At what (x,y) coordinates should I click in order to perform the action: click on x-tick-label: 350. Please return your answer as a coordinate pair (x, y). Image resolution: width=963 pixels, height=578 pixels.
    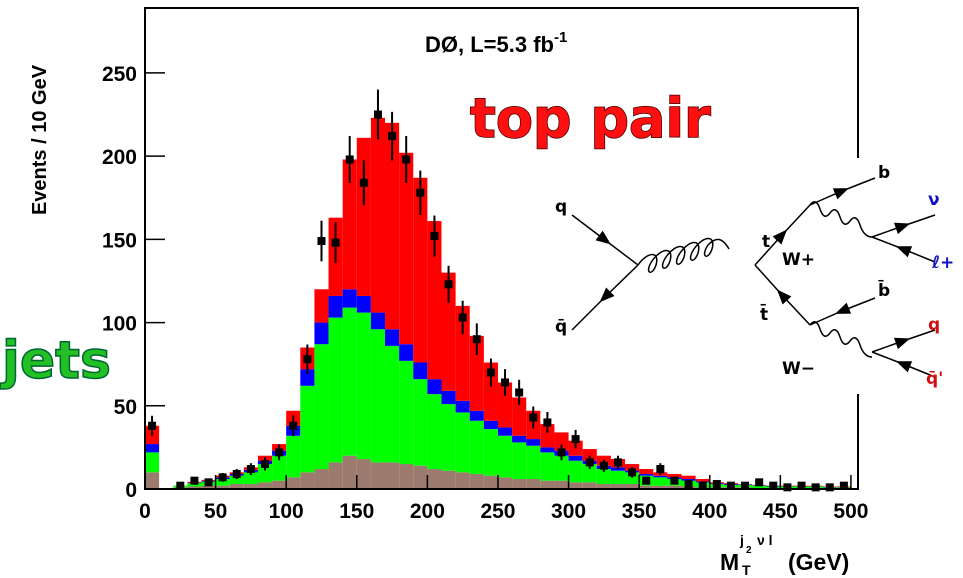
    Looking at the image, I should click on (639, 511).